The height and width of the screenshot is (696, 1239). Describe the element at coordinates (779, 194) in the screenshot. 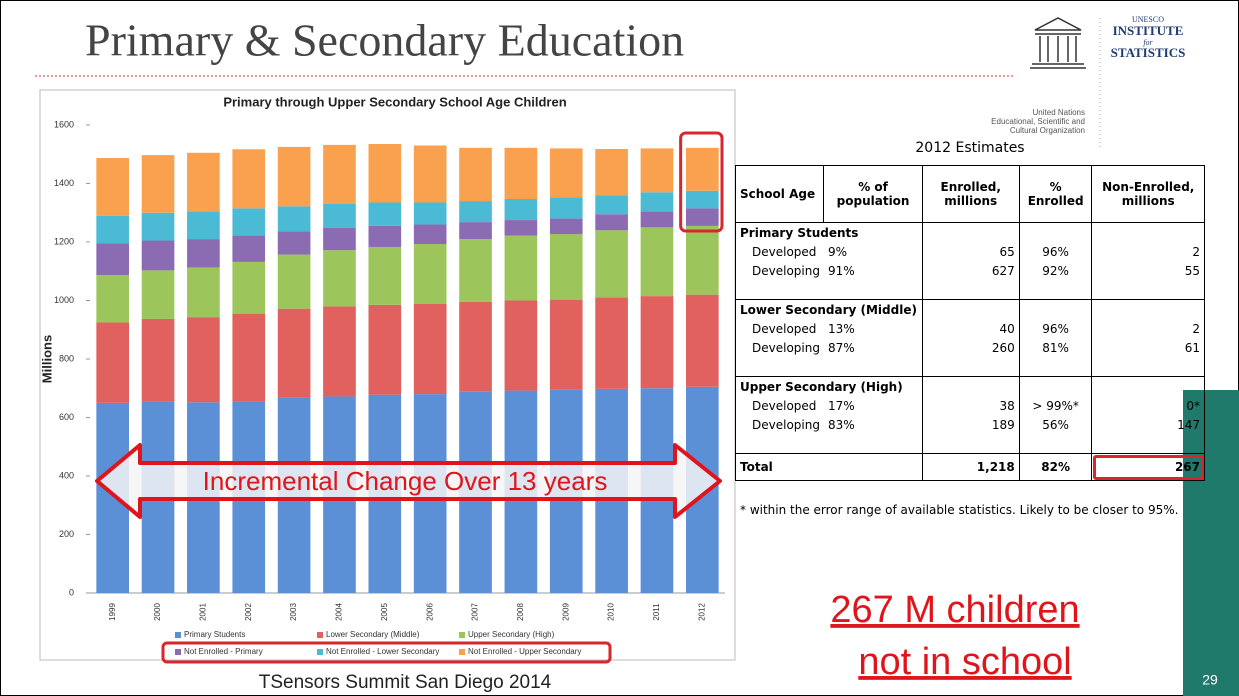

I see `header-cell: School Age` at that location.